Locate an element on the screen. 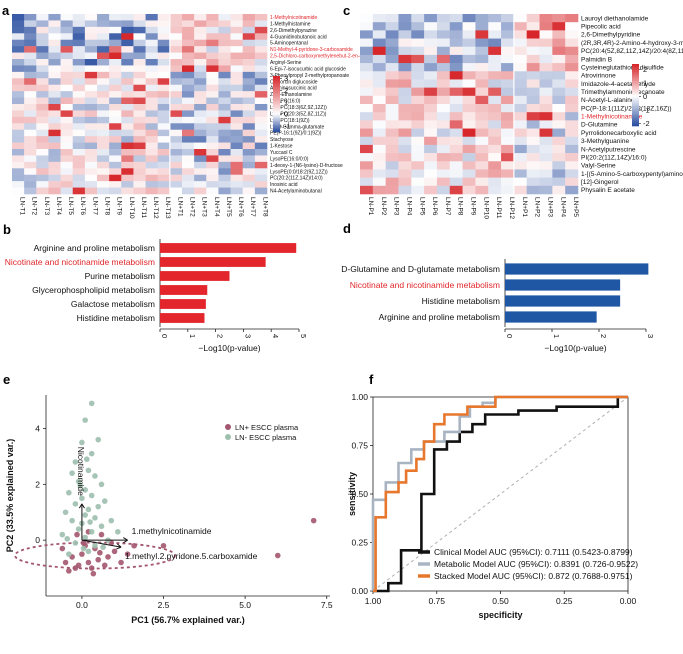 Image resolution: width=683 pixels, height=654 pixels. row-label: Trimethylammoniodecanoate is located at coordinates (623, 92).